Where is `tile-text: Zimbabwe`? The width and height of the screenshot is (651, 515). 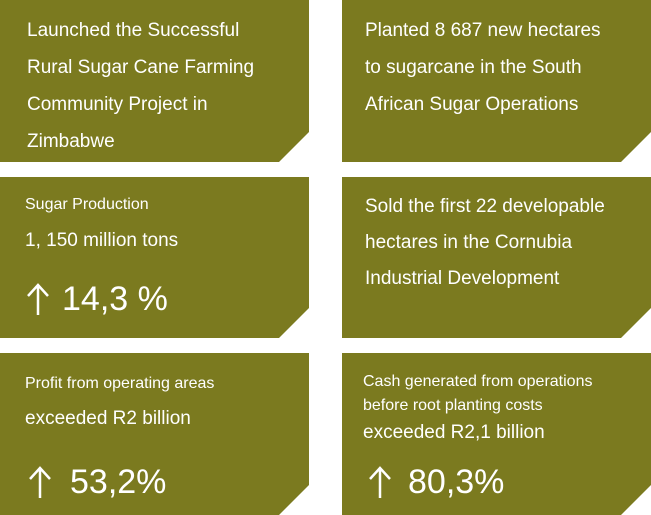 tile-text: Zimbabwe is located at coordinates (71, 141).